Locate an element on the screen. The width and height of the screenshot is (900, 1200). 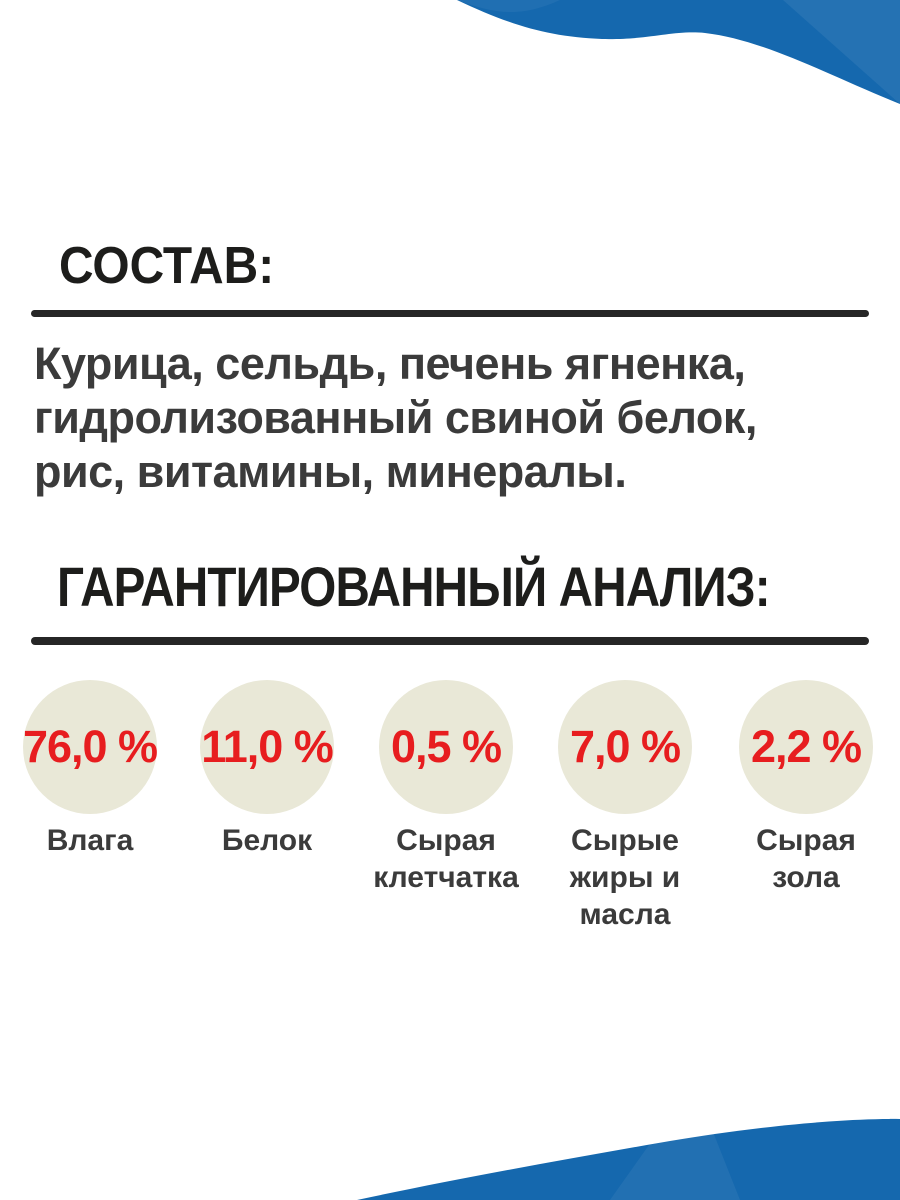
analysis-item-crude-fiber: 0,5 % Сырая клетчатка is located at coordinates (446, 788).